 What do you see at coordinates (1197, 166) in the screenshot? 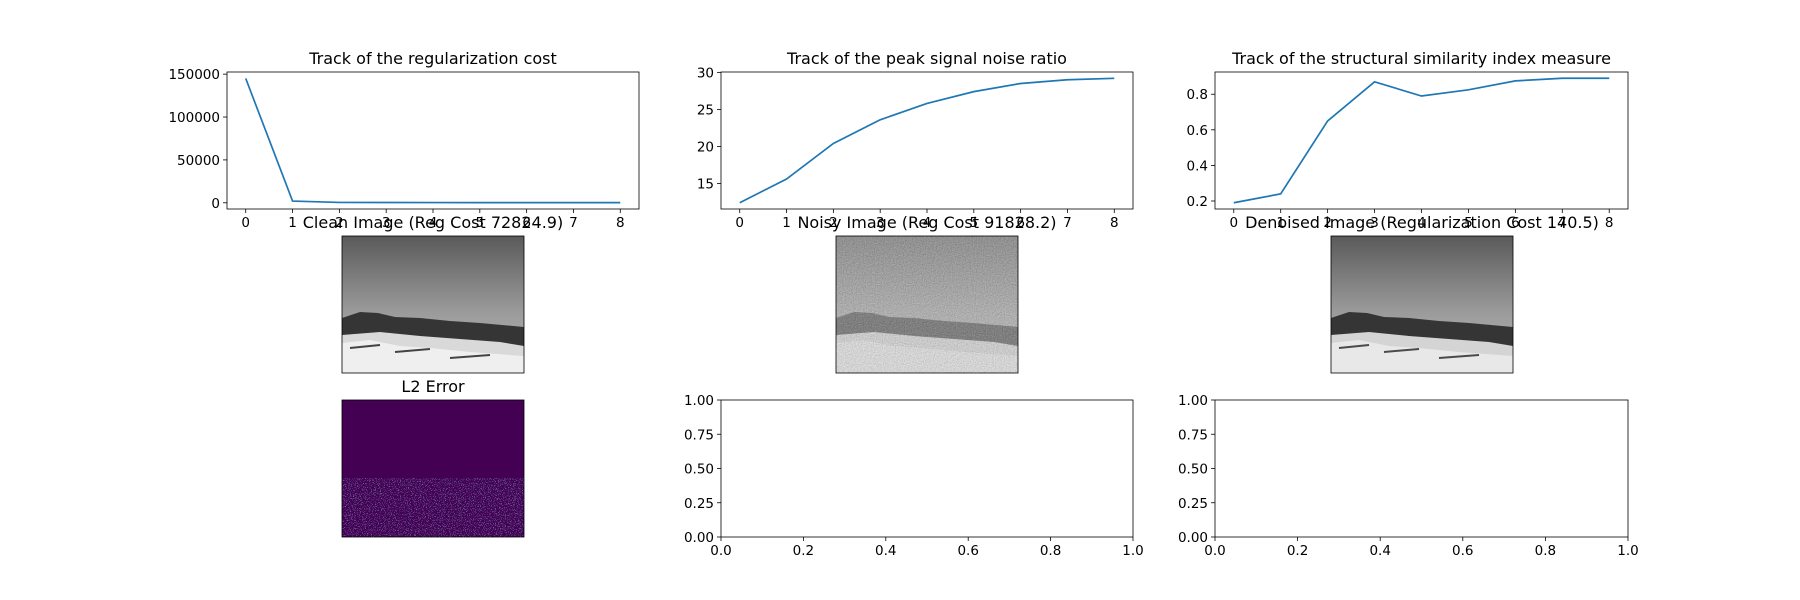
I see `y-tick-label: 0.4` at bounding box center [1197, 166].